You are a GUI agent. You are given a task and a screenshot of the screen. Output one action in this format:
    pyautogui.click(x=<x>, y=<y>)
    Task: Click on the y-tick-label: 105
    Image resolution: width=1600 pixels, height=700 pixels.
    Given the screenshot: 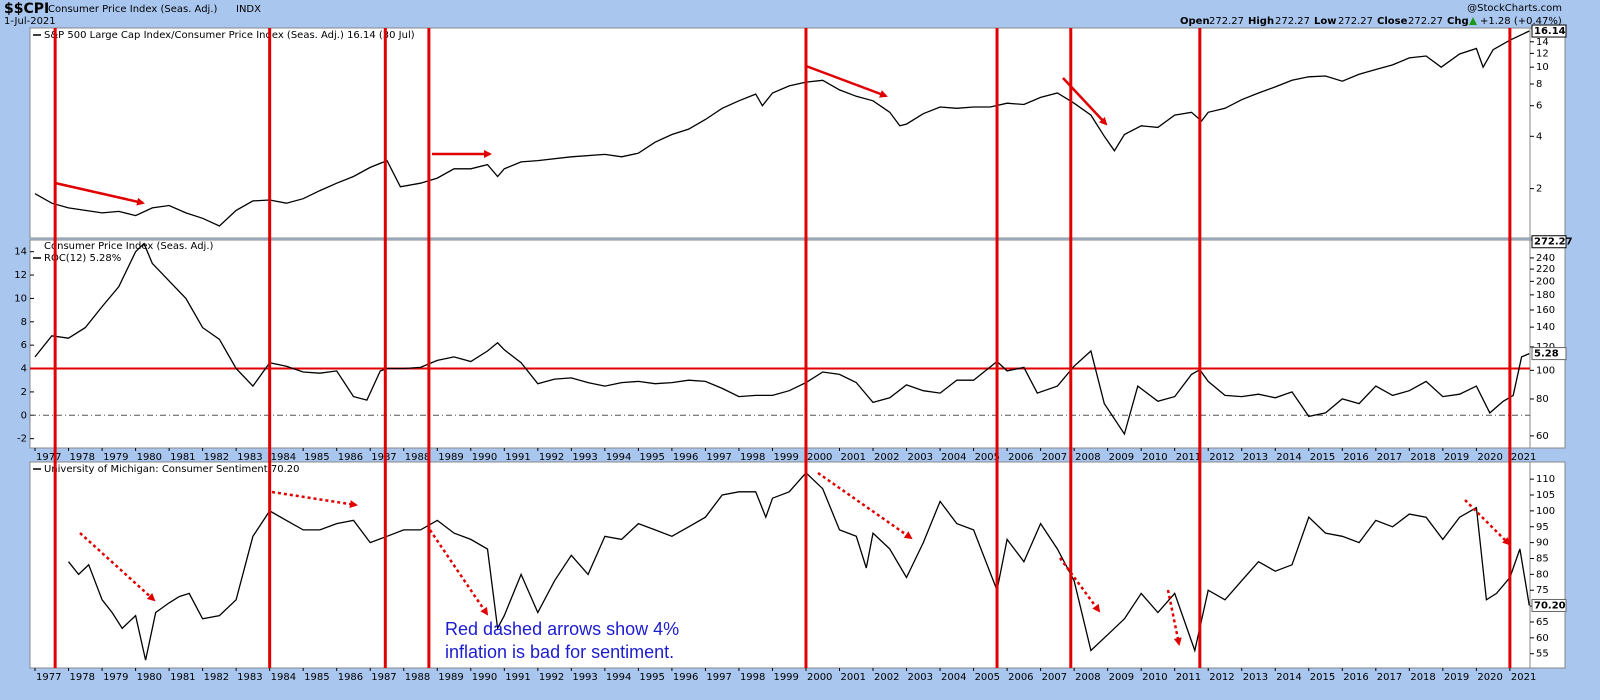 What is the action you would take?
    pyautogui.click(x=1545, y=495)
    